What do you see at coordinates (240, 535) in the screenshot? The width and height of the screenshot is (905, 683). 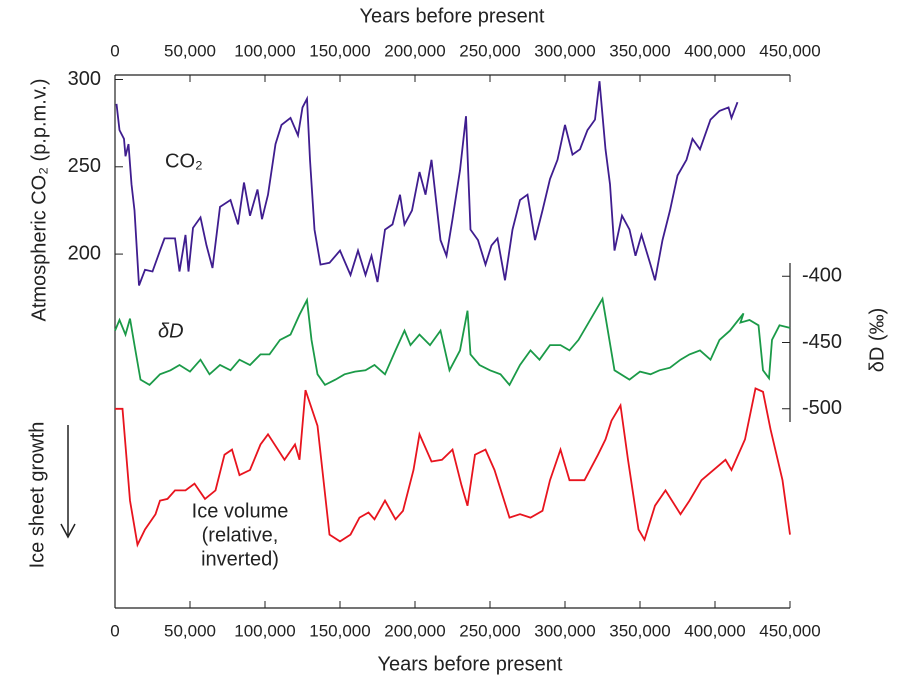 I see `series-label: (relative,` at bounding box center [240, 535].